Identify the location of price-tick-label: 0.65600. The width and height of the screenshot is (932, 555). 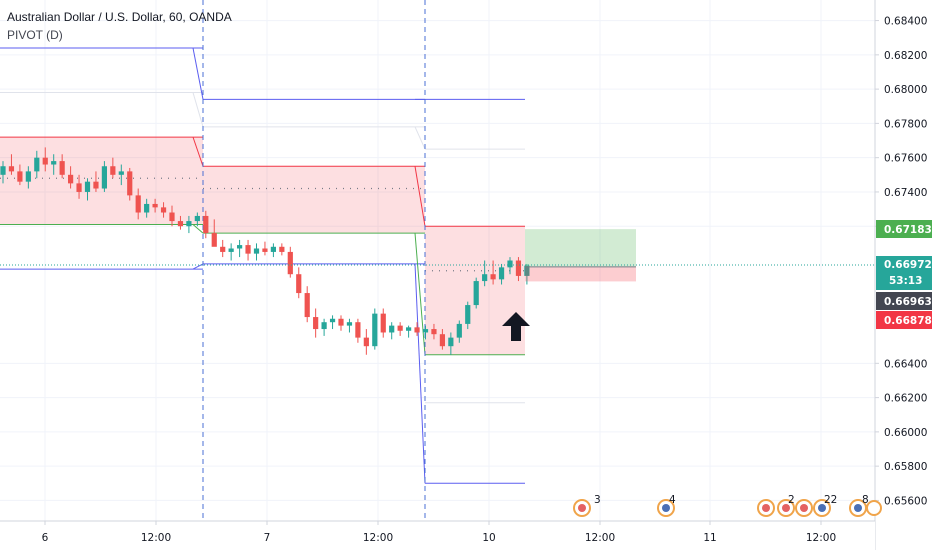
(905, 501).